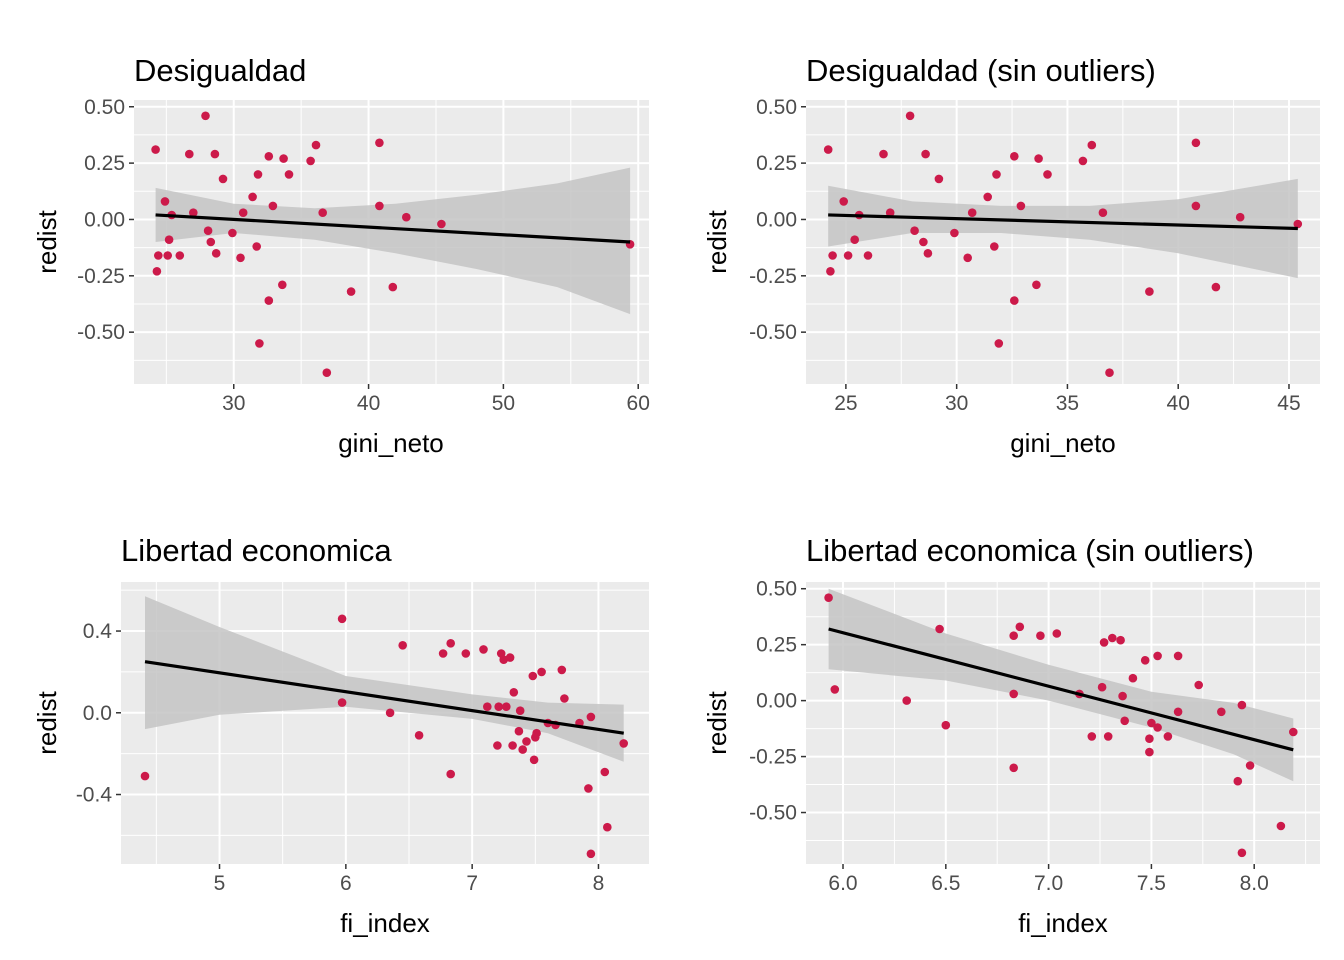 Image resolution: width=1344 pixels, height=960 pixels. I want to click on x-tick-label: 40, so click(1178, 403).